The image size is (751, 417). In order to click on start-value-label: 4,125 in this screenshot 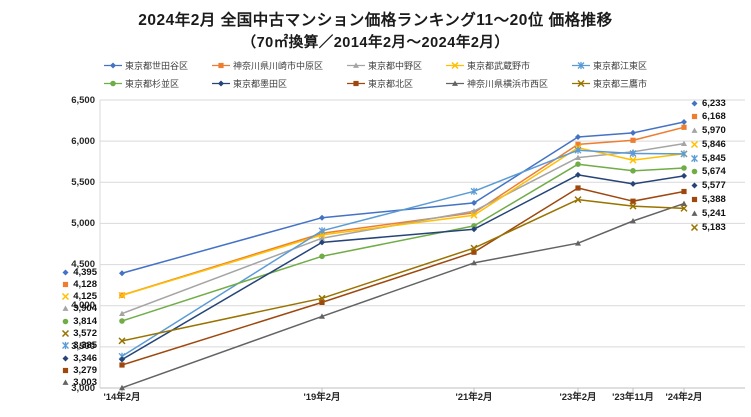, I will do `click(73, 296)`.